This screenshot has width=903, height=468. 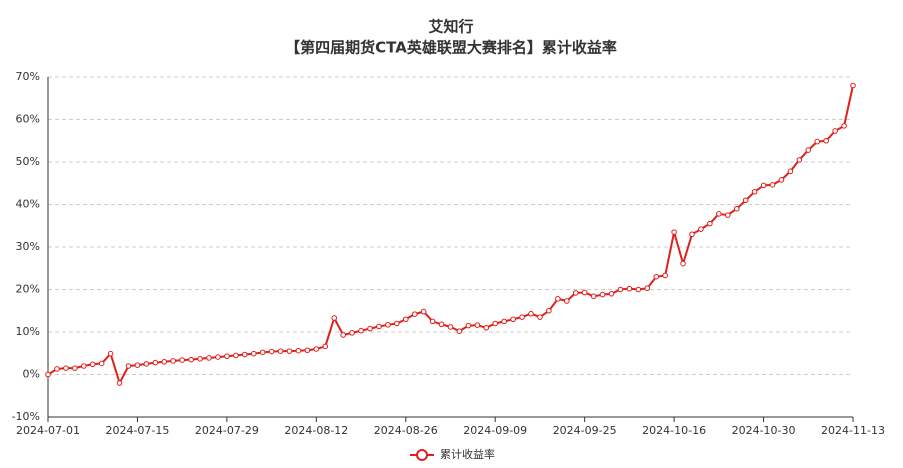 I want to click on x-tick-label: 2024-07-01, so click(x=48, y=430).